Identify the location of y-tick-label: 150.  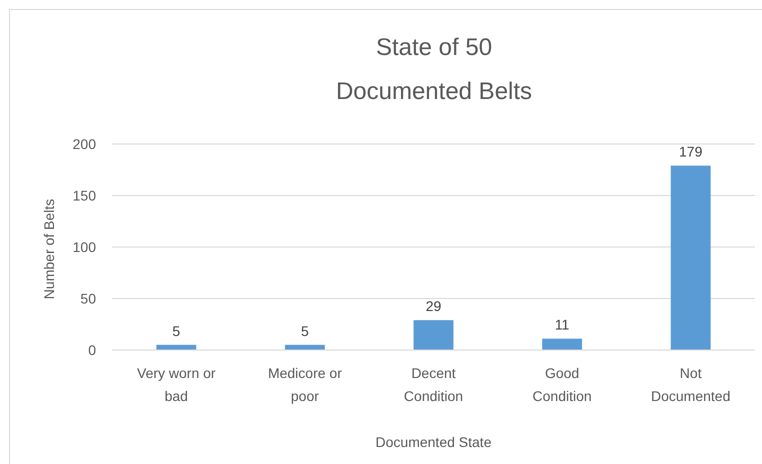
(84, 195).